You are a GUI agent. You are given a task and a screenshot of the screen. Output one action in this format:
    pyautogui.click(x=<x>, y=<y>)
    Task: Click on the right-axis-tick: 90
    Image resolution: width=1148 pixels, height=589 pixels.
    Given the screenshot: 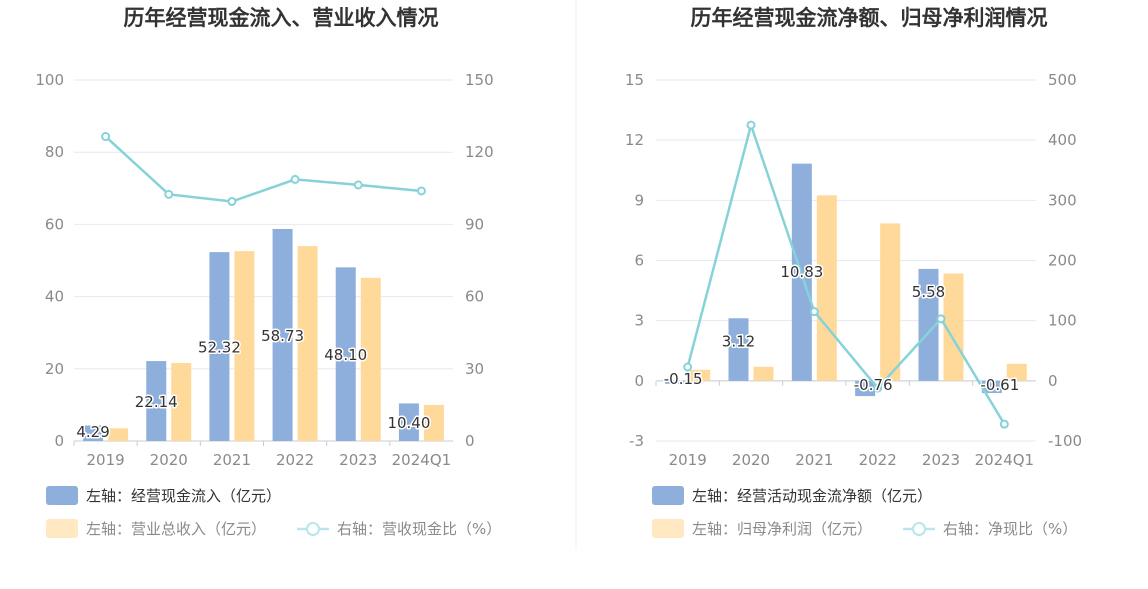 What is the action you would take?
    pyautogui.click(x=474, y=224)
    